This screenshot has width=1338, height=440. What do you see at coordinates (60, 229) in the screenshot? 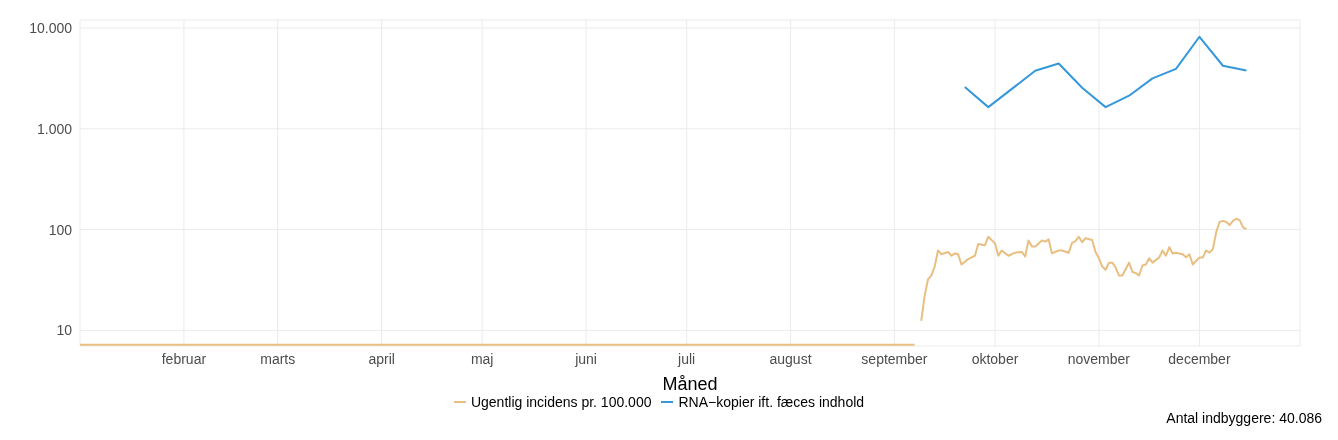
I see `y-tick-label: 100` at bounding box center [60, 229].